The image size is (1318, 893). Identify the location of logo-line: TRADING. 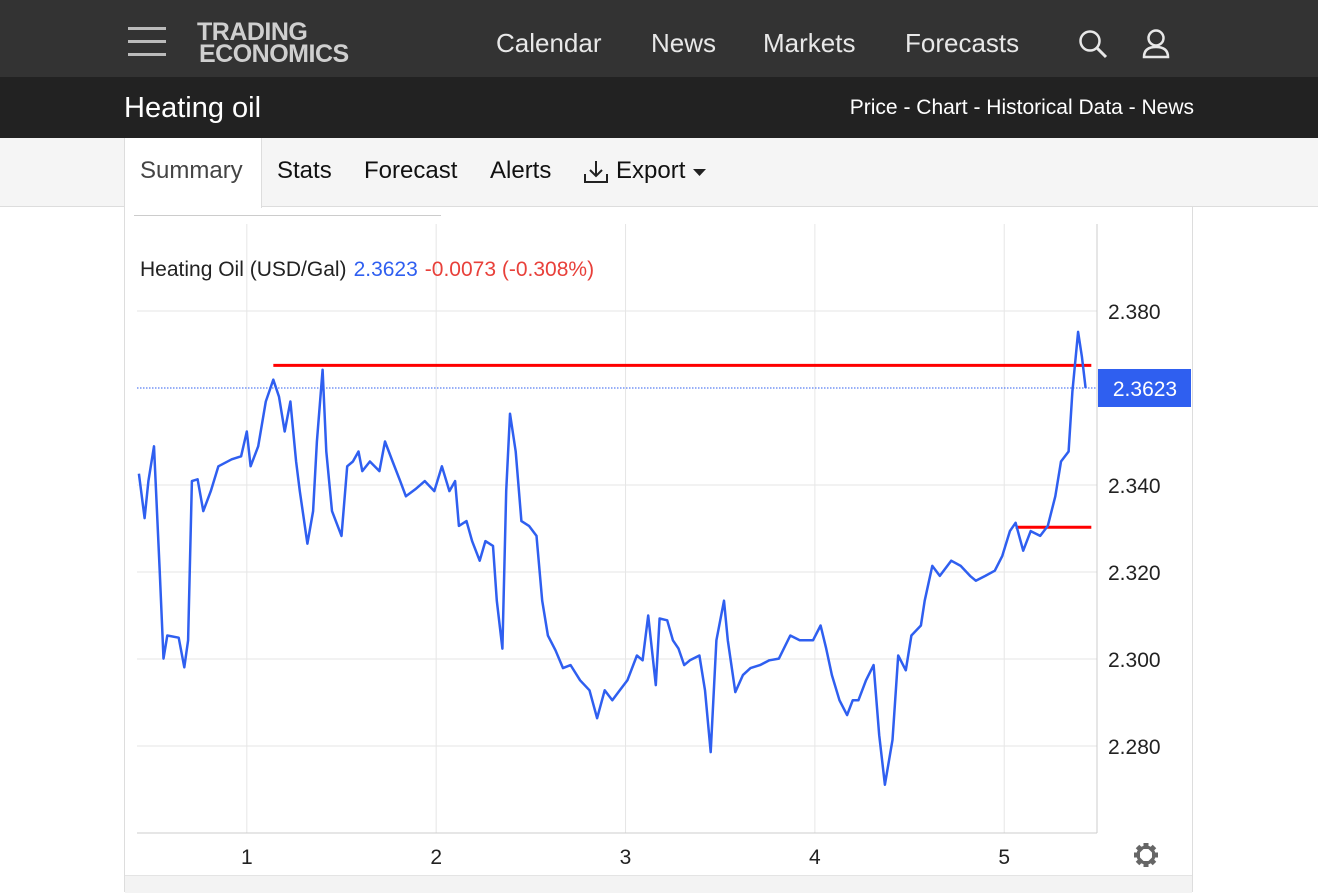
(252, 32).